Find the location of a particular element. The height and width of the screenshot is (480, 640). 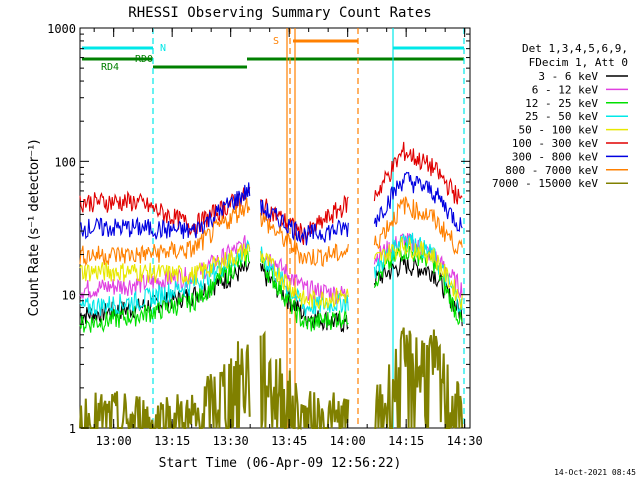

series-50to100keV is located at coordinates (271, 273).